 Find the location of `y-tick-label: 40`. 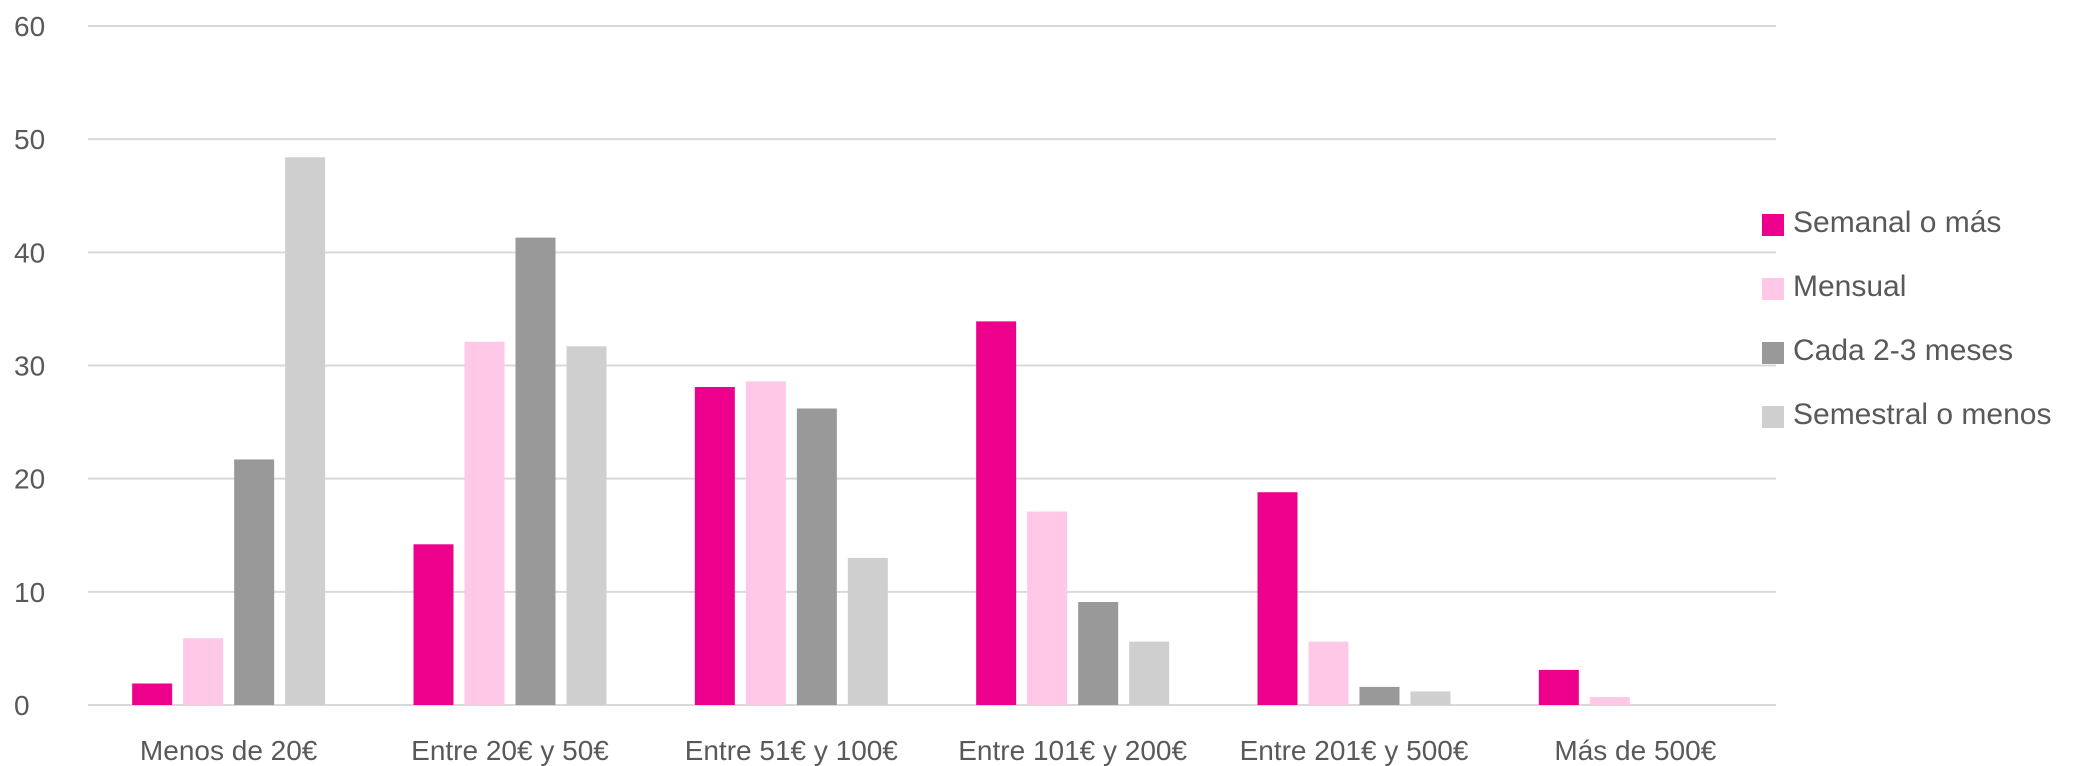

y-tick-label: 40 is located at coordinates (29, 252).